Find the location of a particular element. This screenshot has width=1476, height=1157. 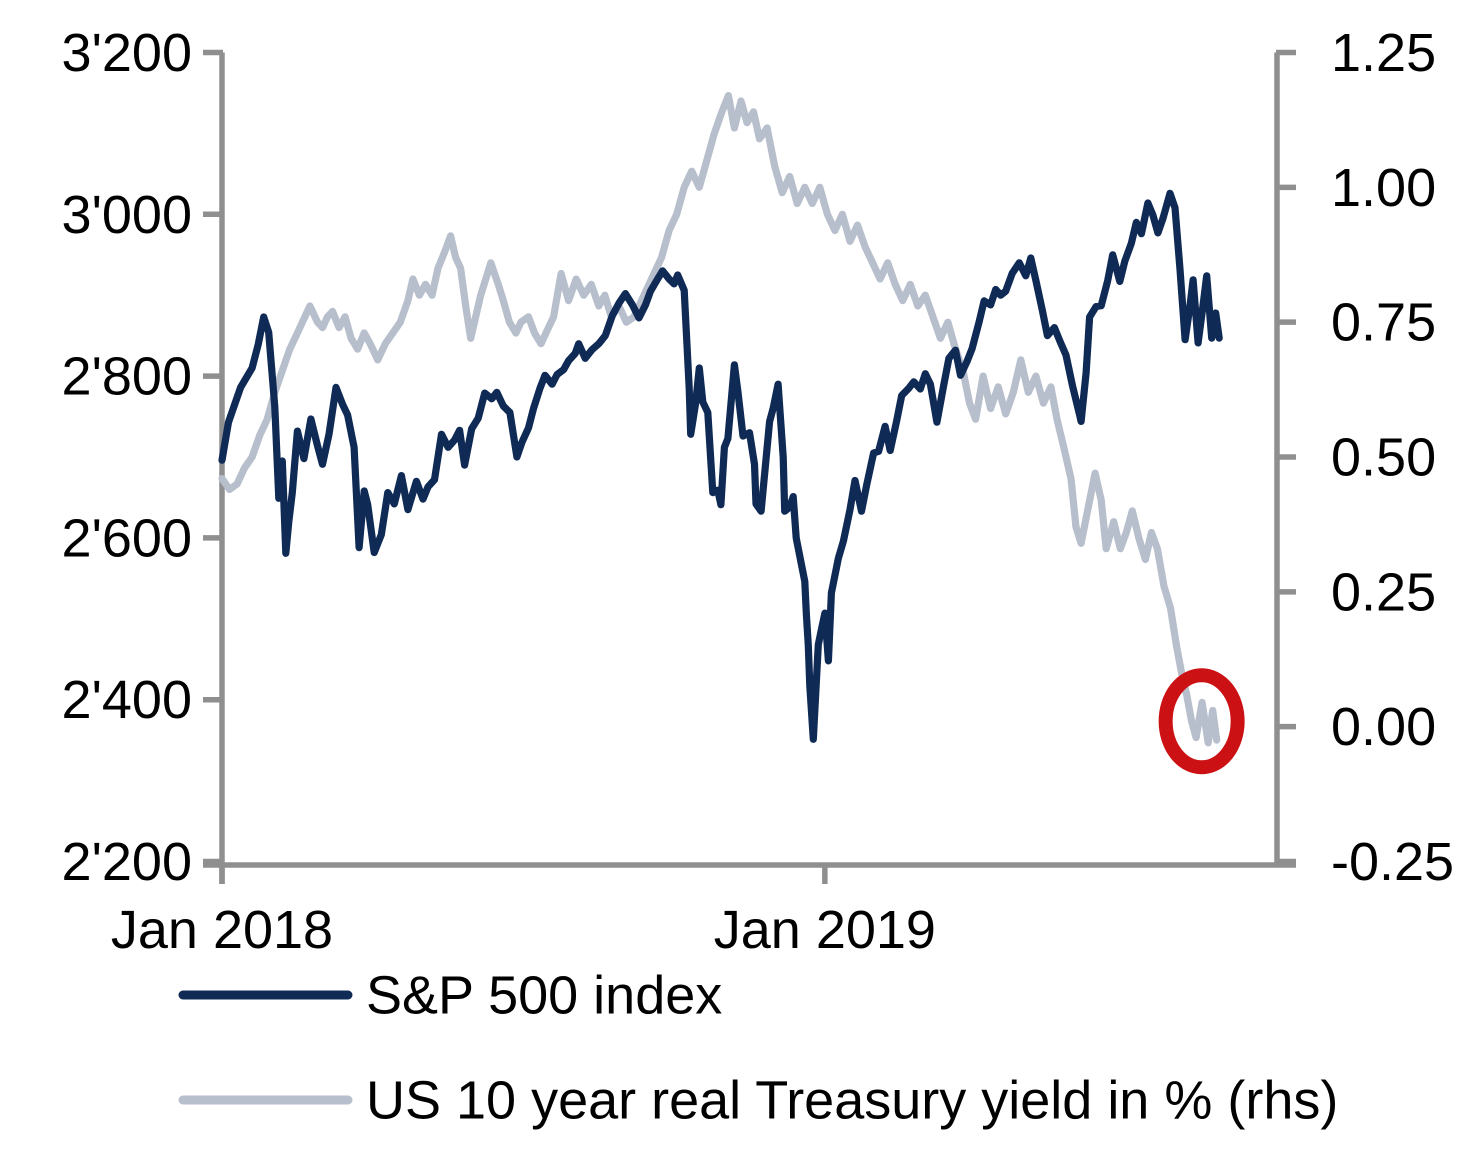

right-axis-tick-label: 0.50 is located at coordinates (1383, 458).